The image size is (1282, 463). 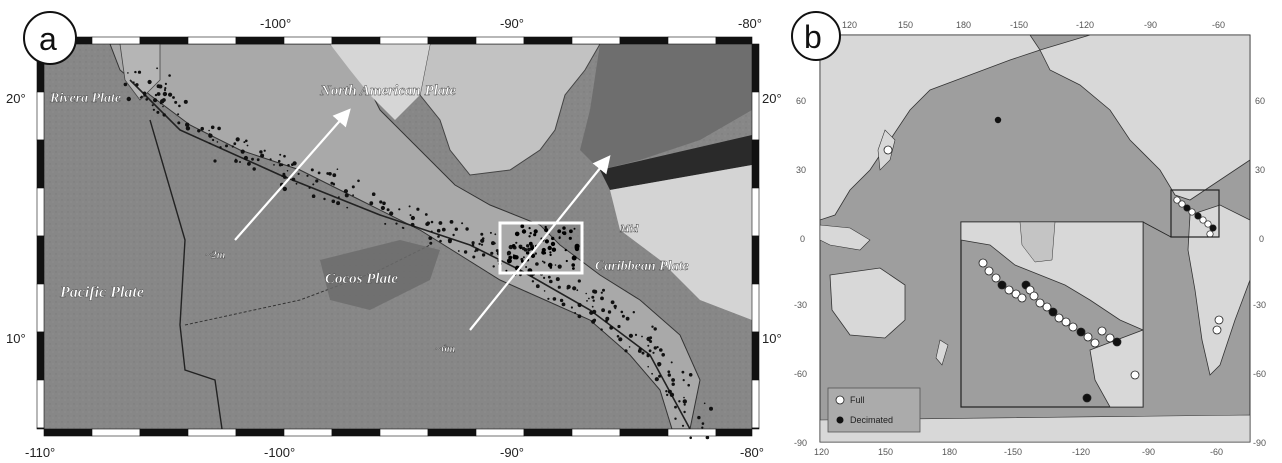 I want to click on arrow-label-1: ~2m, so click(x=215, y=255).